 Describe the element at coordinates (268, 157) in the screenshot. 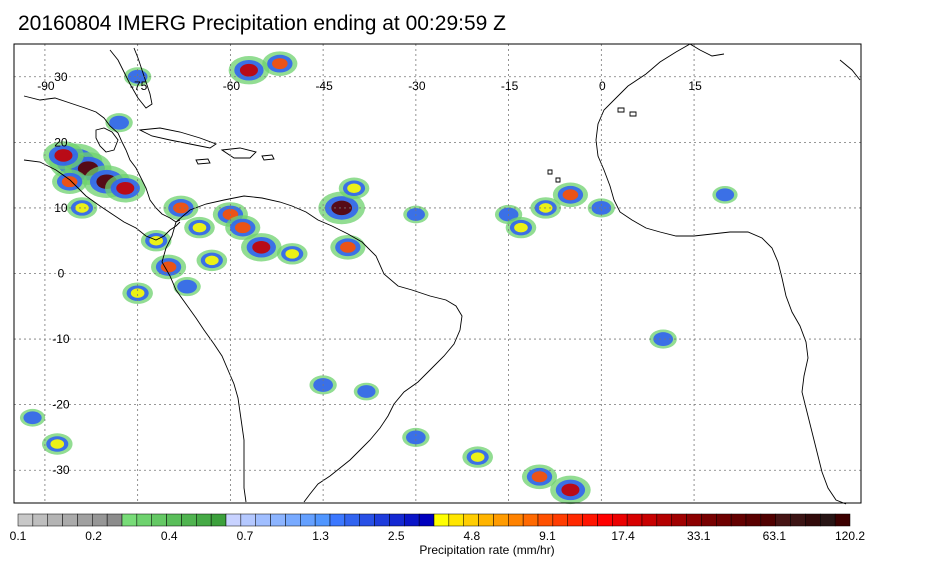

I see `coastline-puerto-rico` at that location.